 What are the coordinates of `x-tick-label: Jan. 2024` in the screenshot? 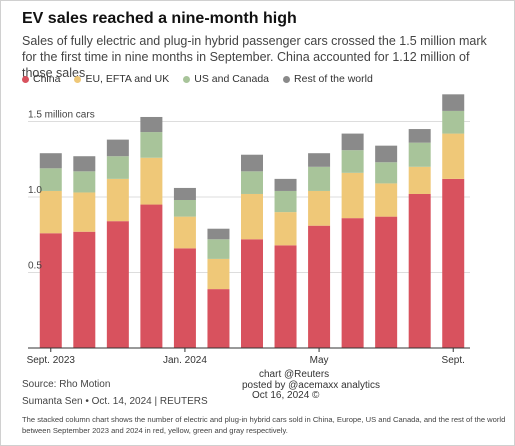 It's located at (185, 360).